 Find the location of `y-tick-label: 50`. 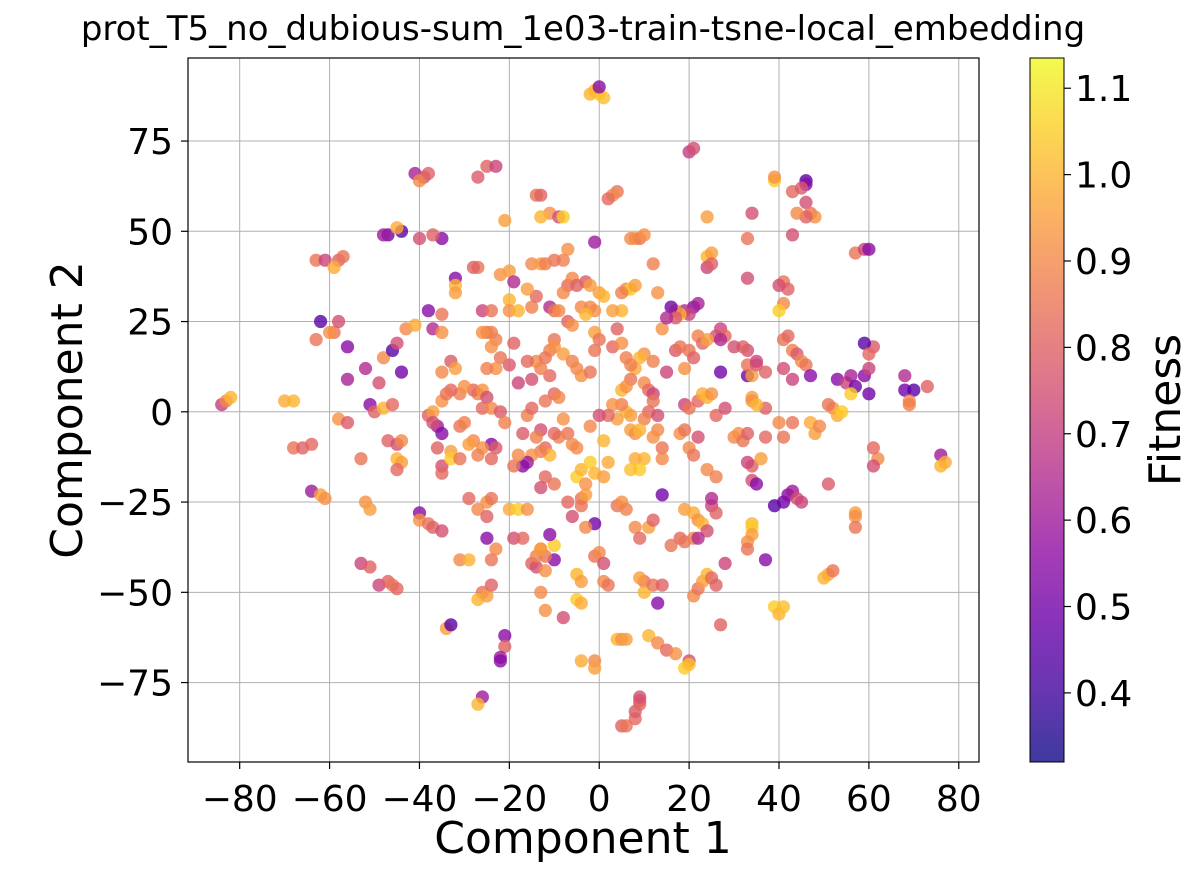

y-tick-label: 50 is located at coordinates (150, 232).